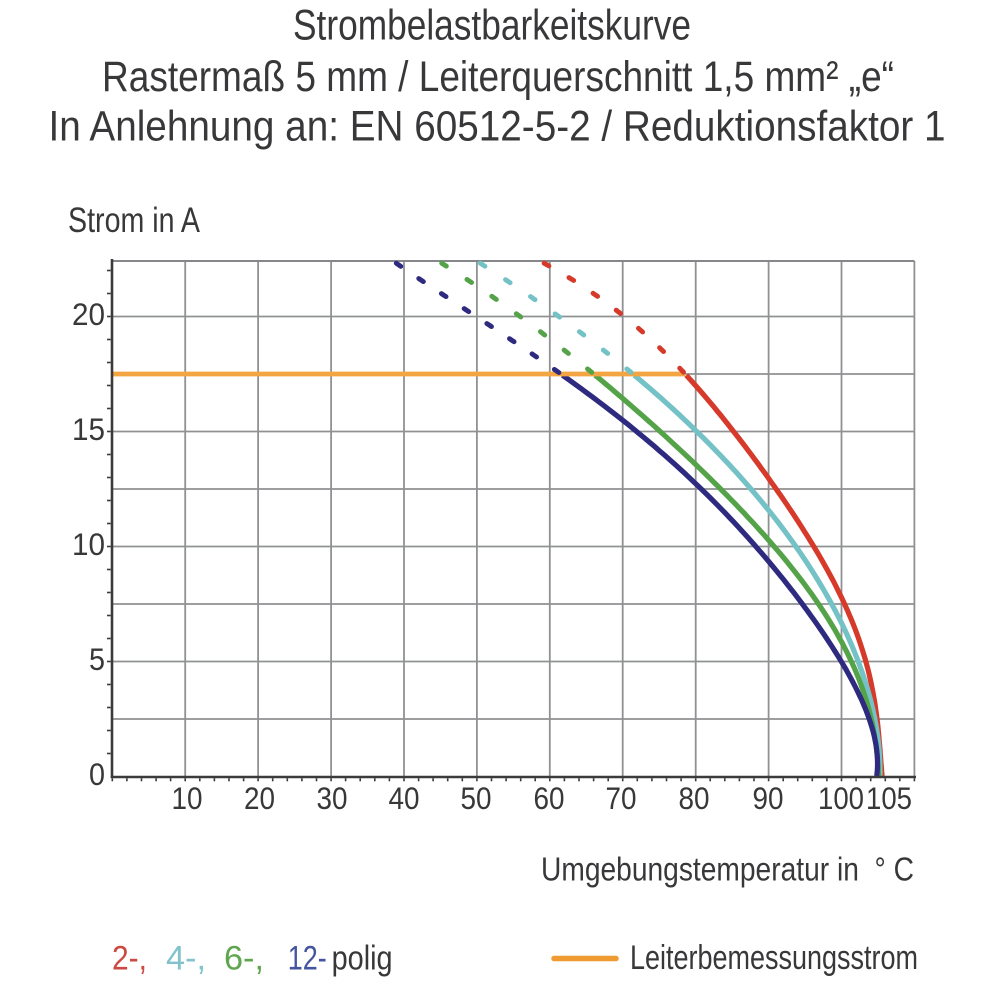 This screenshot has height=1000, width=1000. Describe the element at coordinates (88, 429) in the screenshot. I see `svg-text: 15` at that location.